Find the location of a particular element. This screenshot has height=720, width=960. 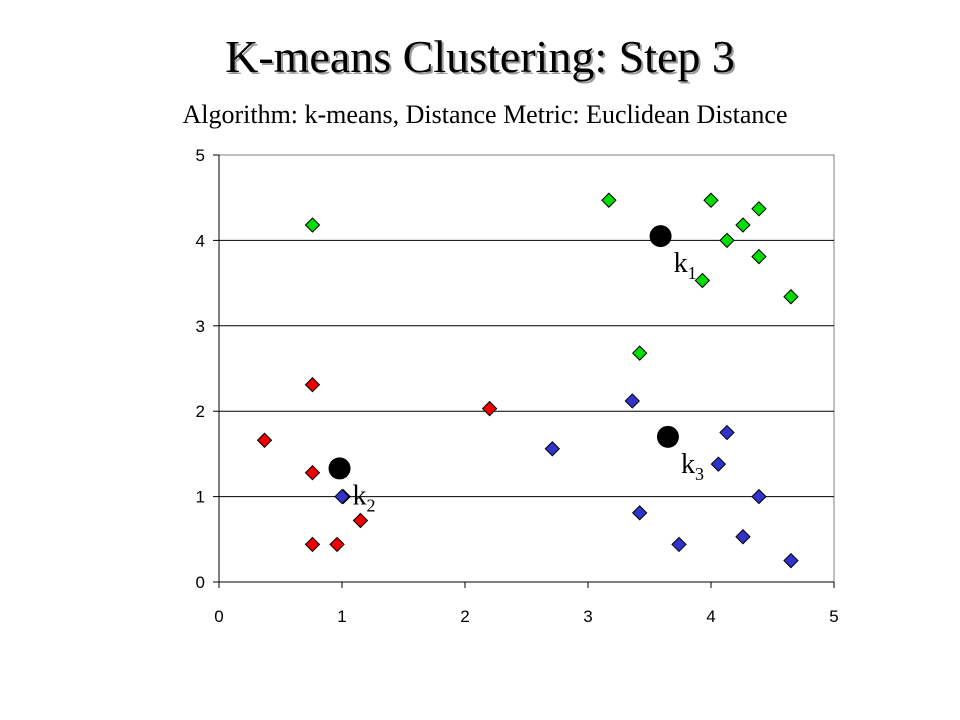

y-tick-label: 1 is located at coordinates (200, 497).